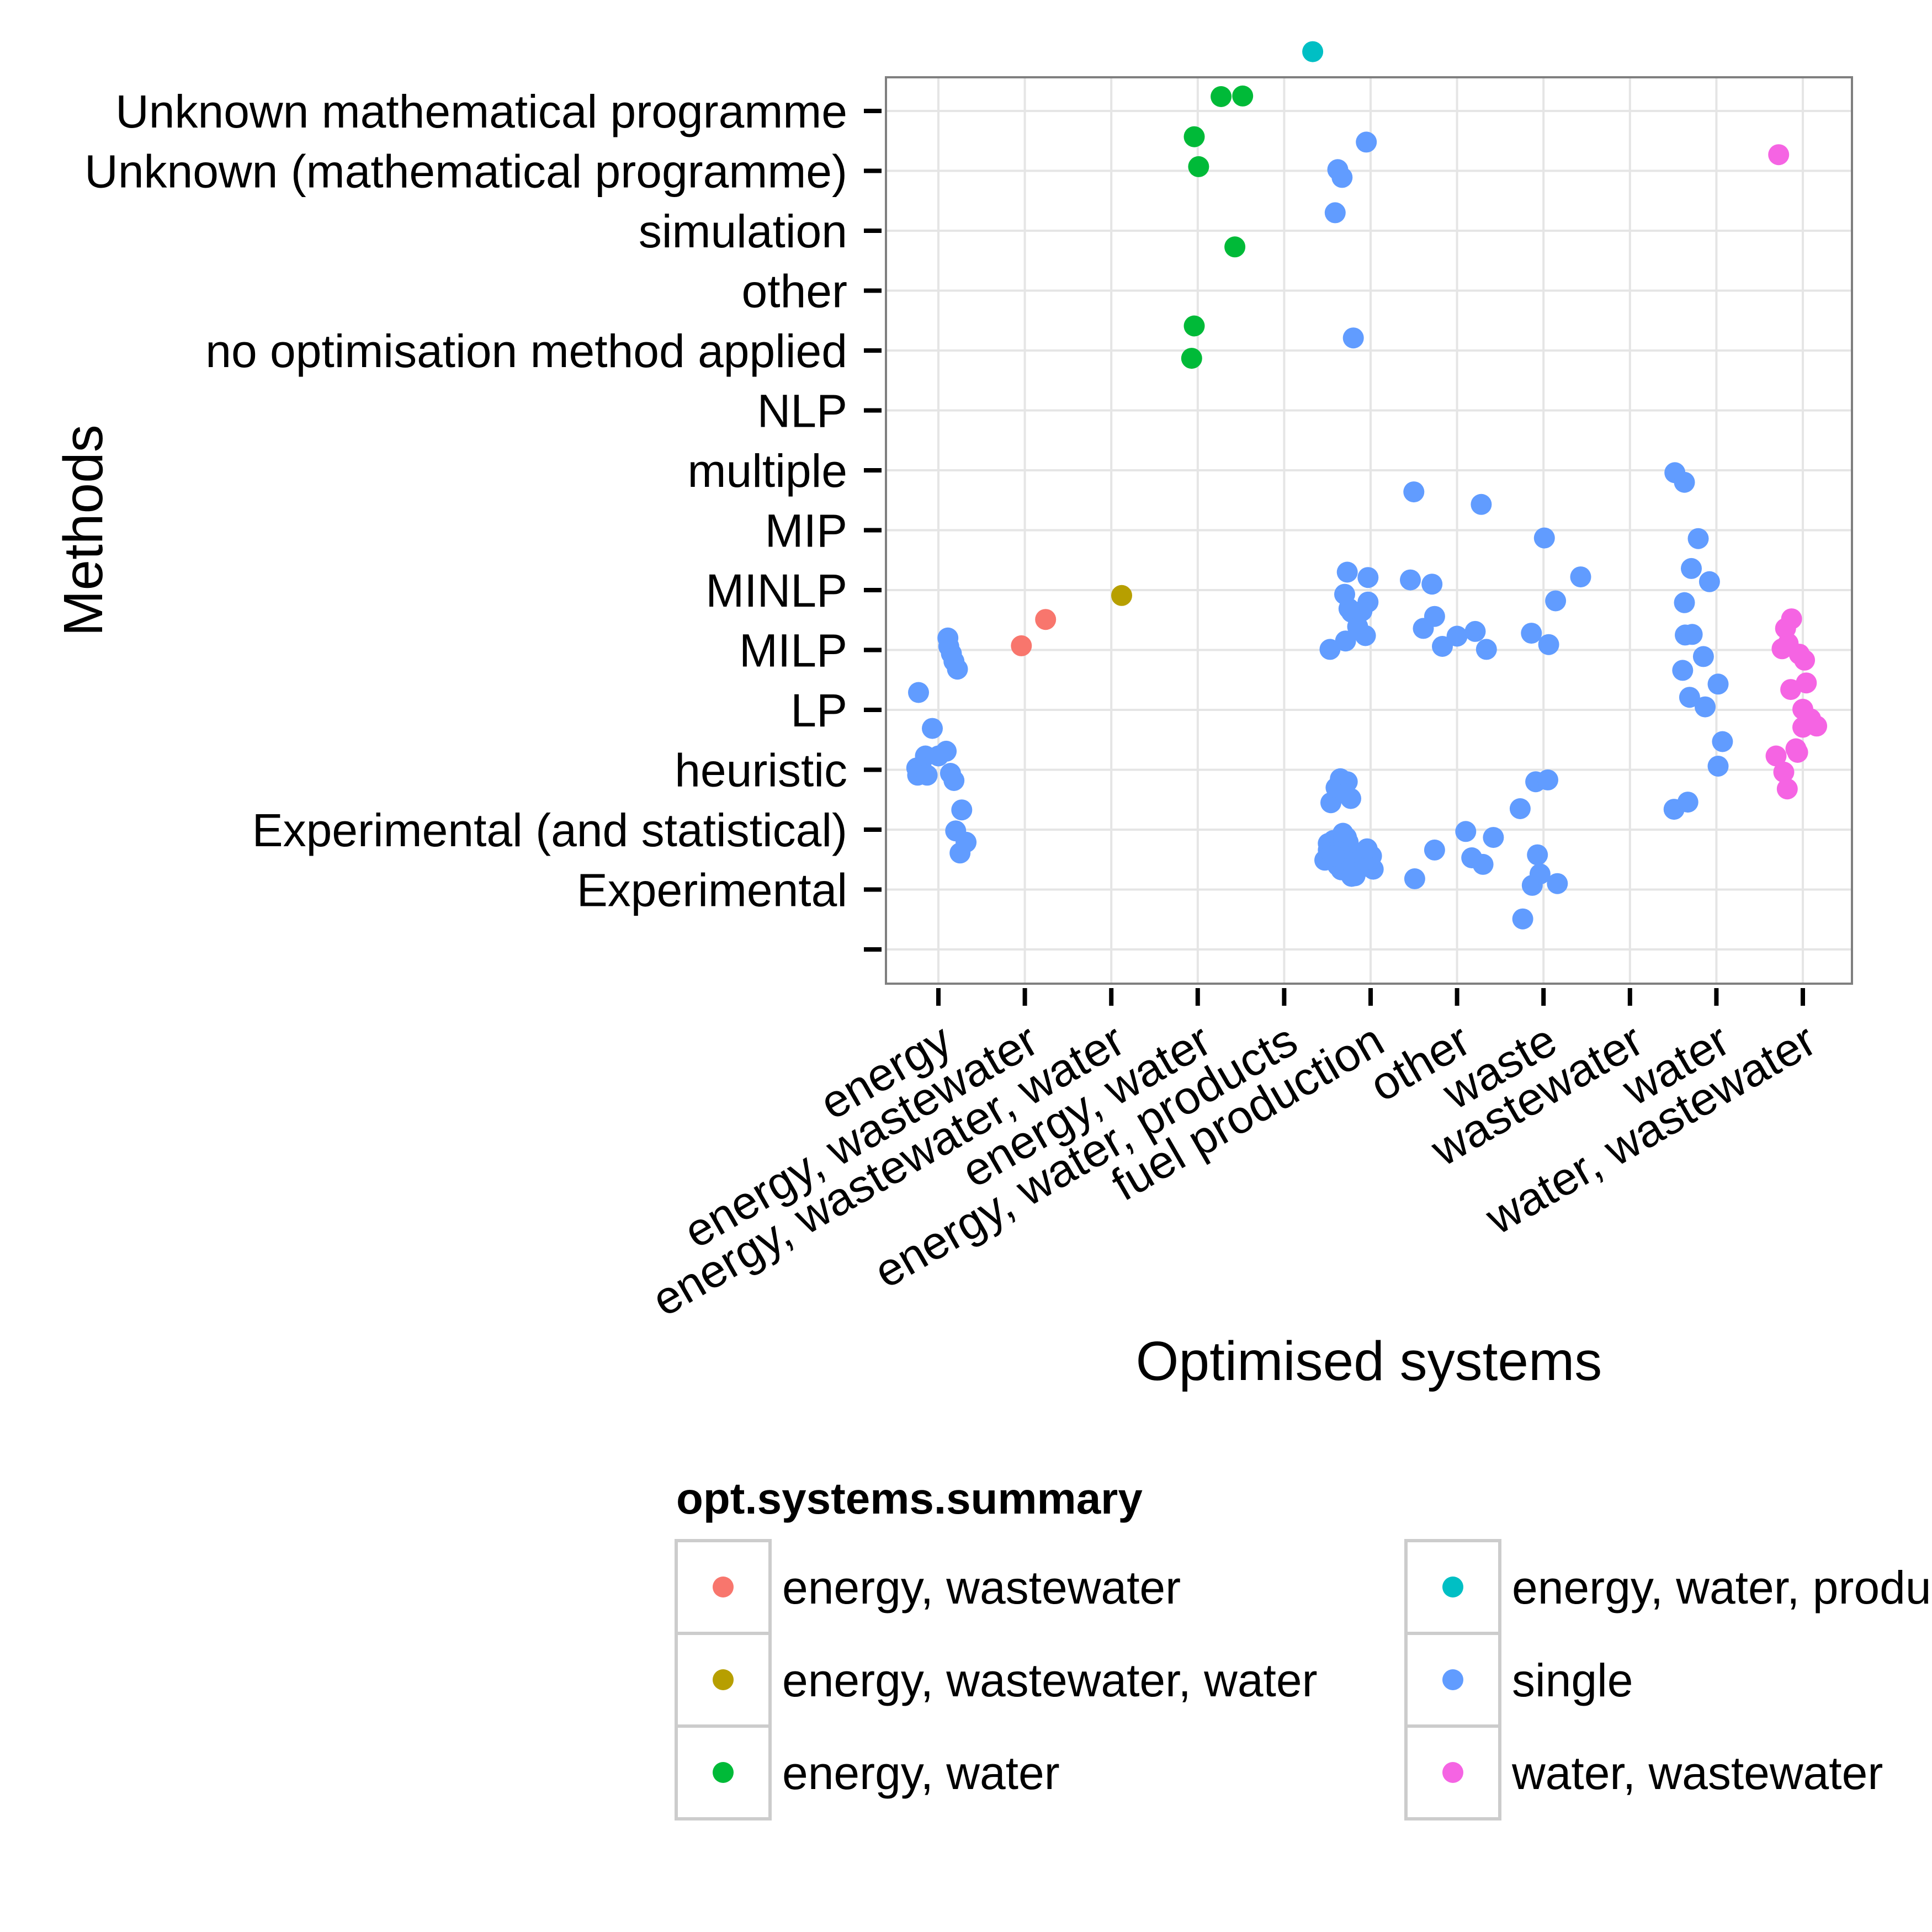 The height and width of the screenshot is (1932, 1932). Describe the element at coordinates (724, 1680) in the screenshot. I see `legend-swatch-energy-wastewater-water` at that location.